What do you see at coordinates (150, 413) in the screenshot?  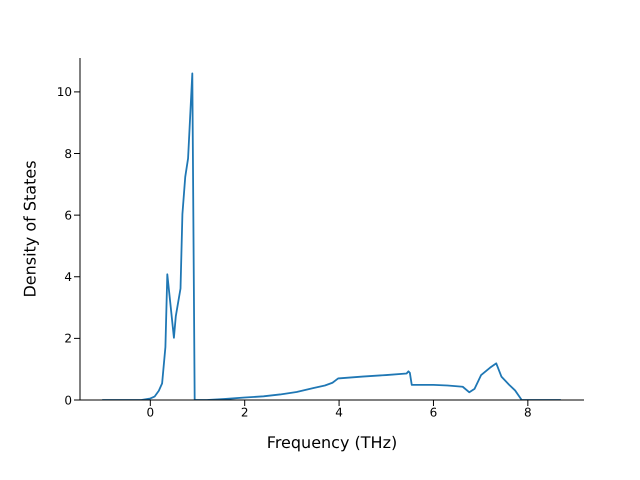 I see `x-tick-label: 0` at bounding box center [150, 413].